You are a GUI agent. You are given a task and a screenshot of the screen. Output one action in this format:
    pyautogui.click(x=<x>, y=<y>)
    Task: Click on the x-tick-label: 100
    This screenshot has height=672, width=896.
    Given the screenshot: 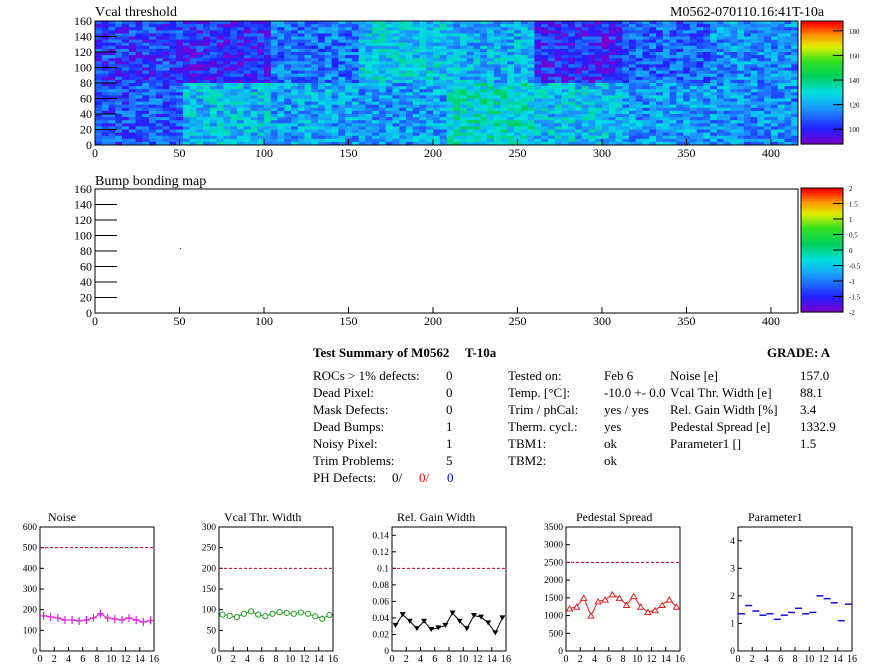 What is the action you would take?
    pyautogui.click(x=264, y=153)
    